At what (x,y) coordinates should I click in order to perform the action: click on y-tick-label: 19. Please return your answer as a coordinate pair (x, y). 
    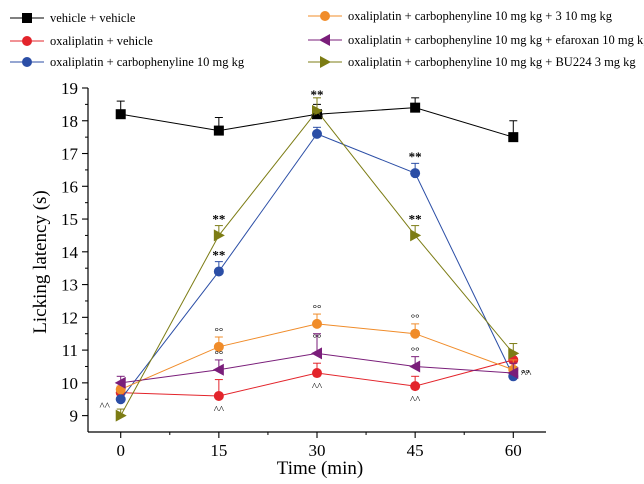
    Looking at the image, I should click on (69, 88).